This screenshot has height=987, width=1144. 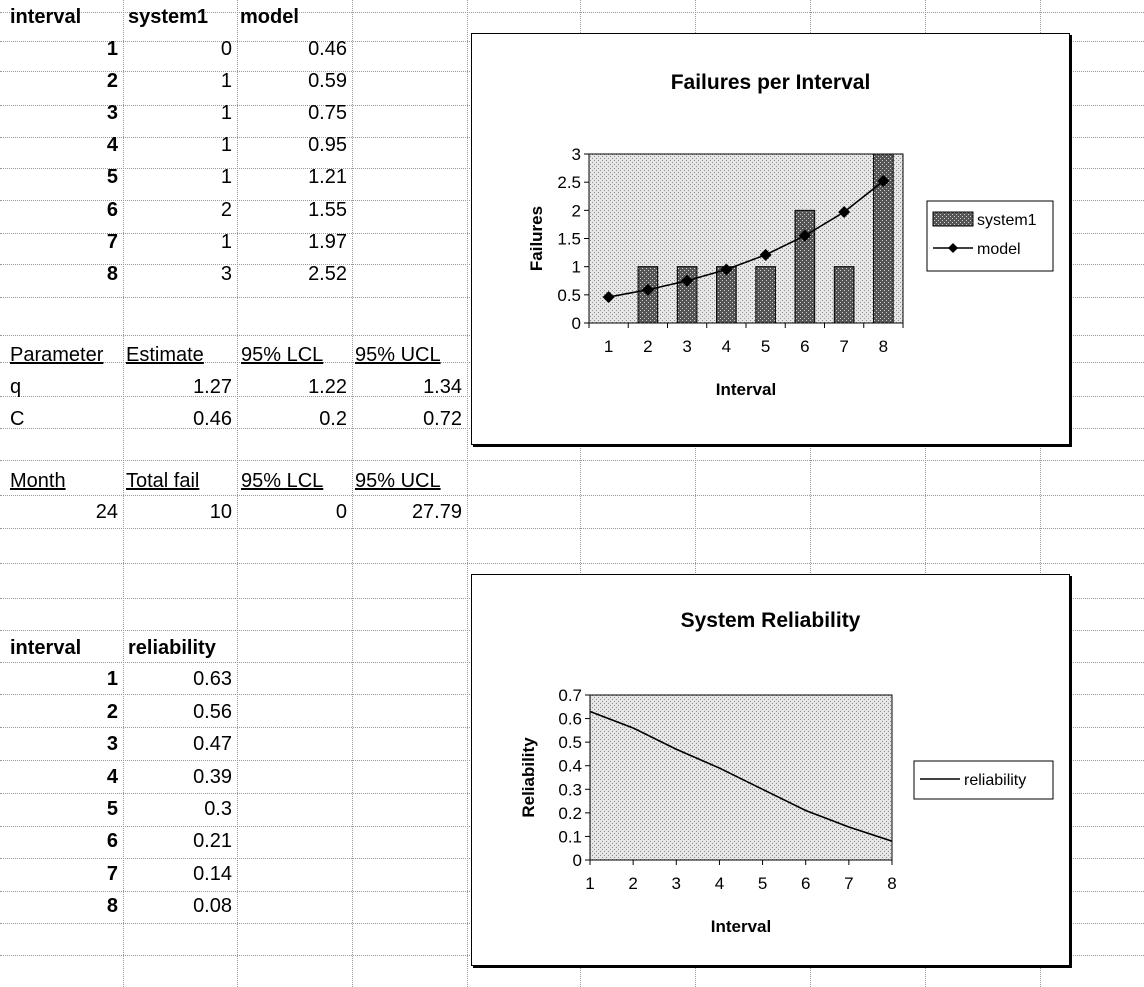 What do you see at coordinates (570, 695) in the screenshot?
I see `y-tick-label: 0.7` at bounding box center [570, 695].